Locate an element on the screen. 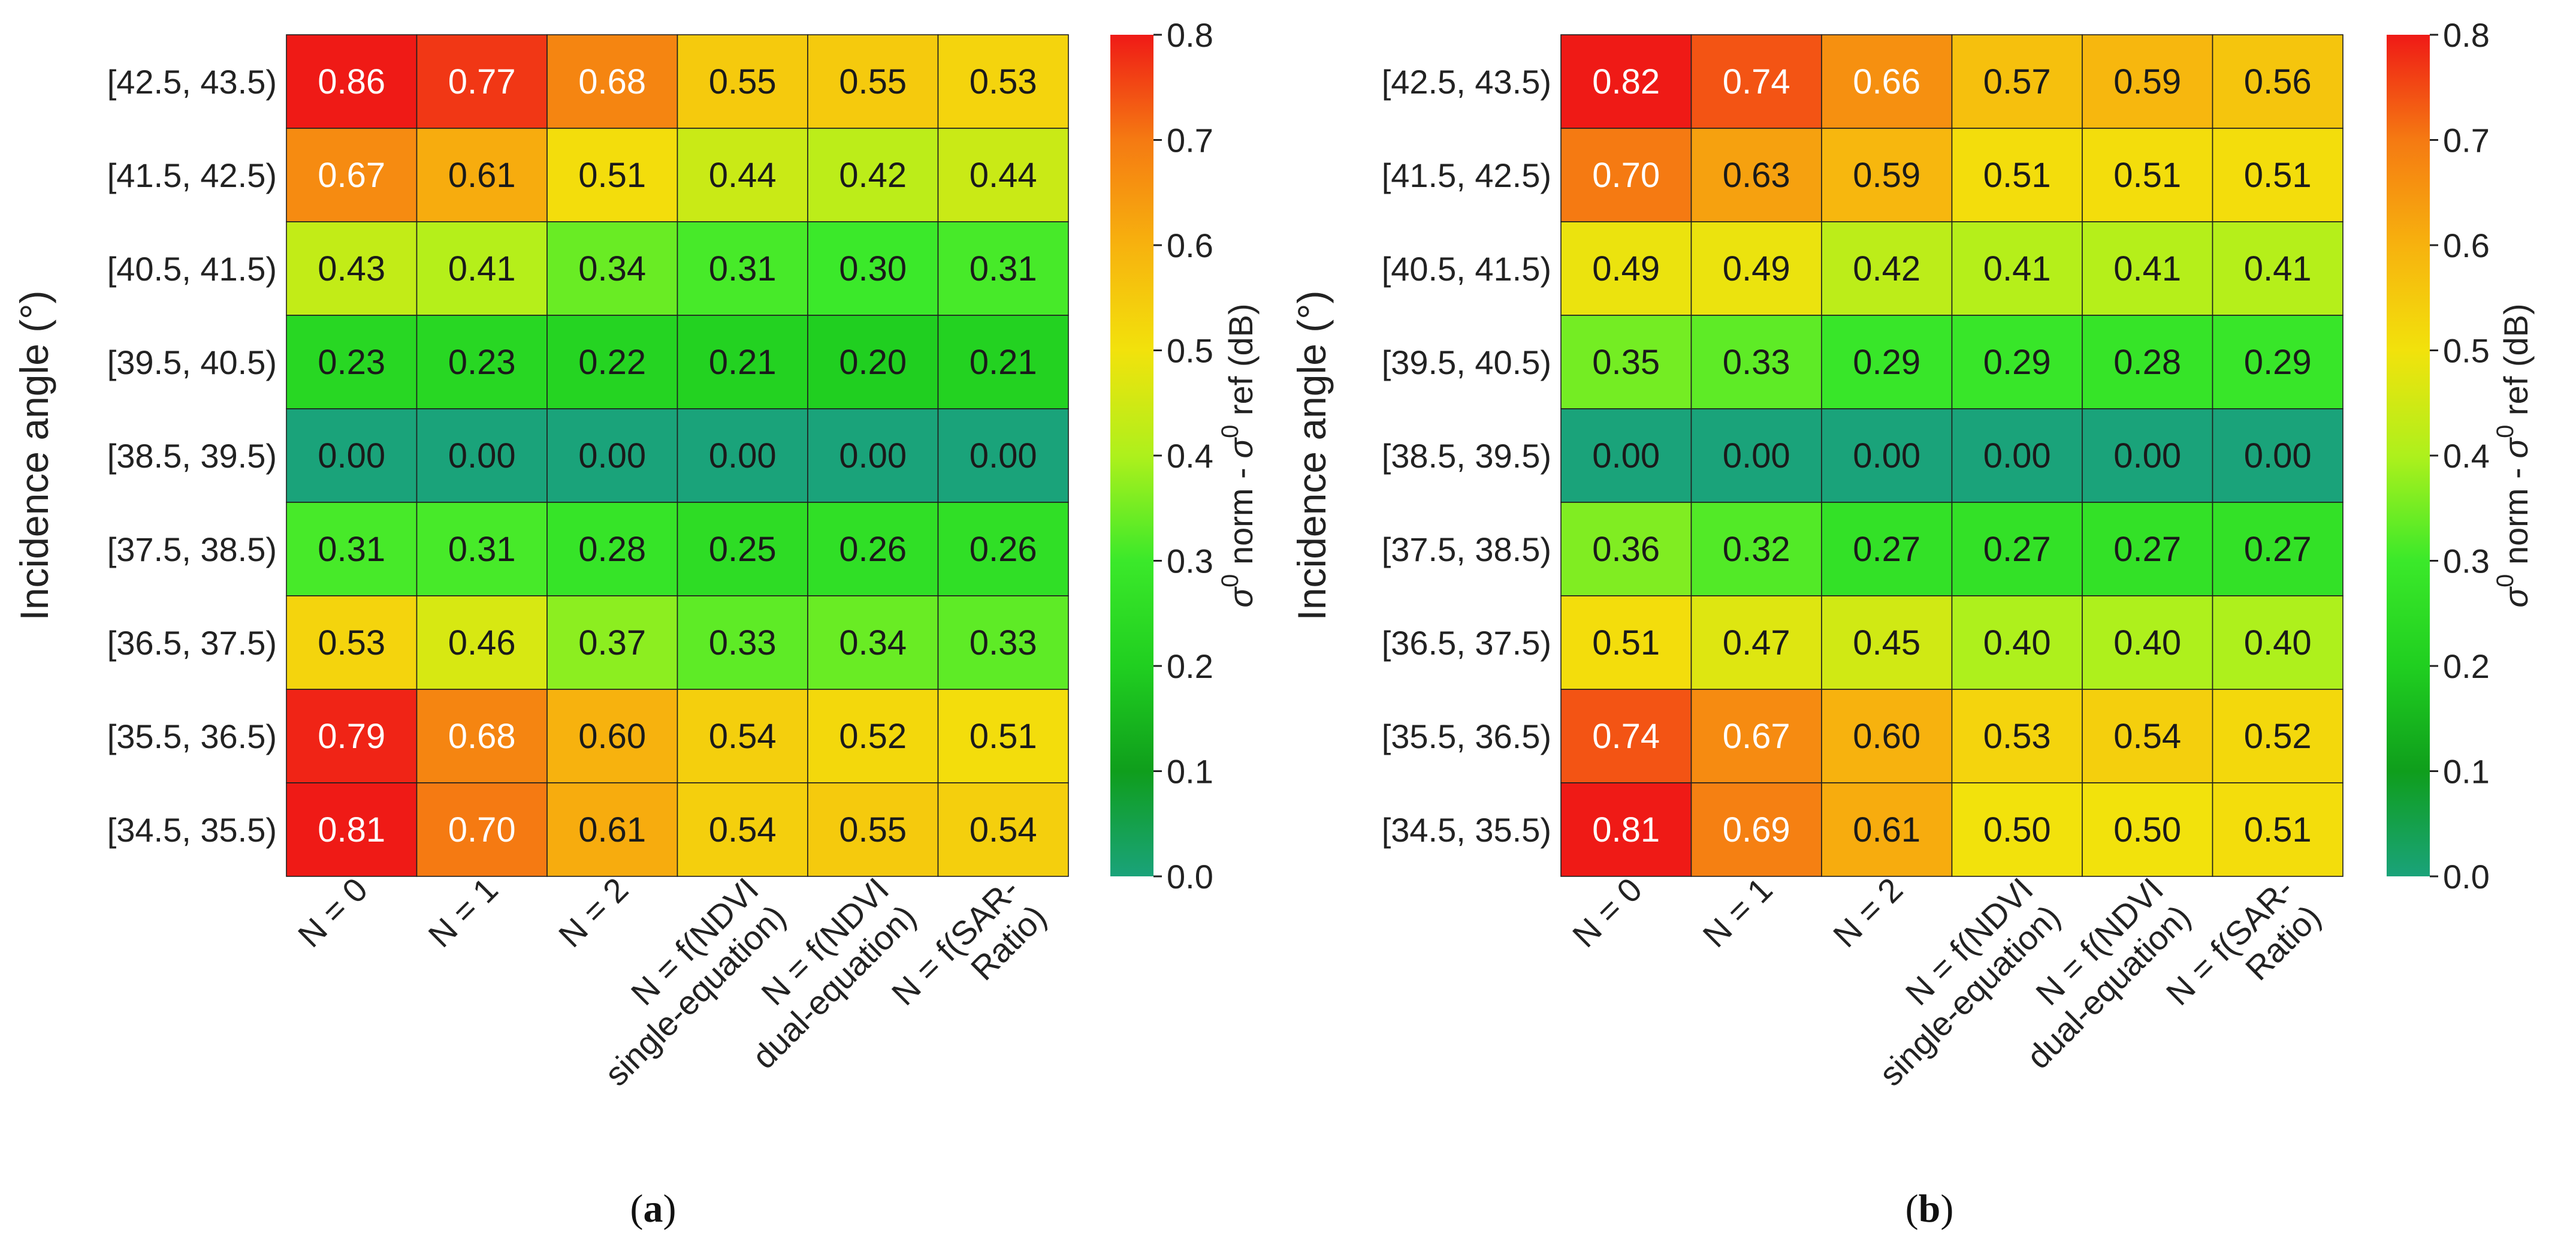 This screenshot has height=1248, width=2576. cell-value-label: 0.70 is located at coordinates (482, 829).